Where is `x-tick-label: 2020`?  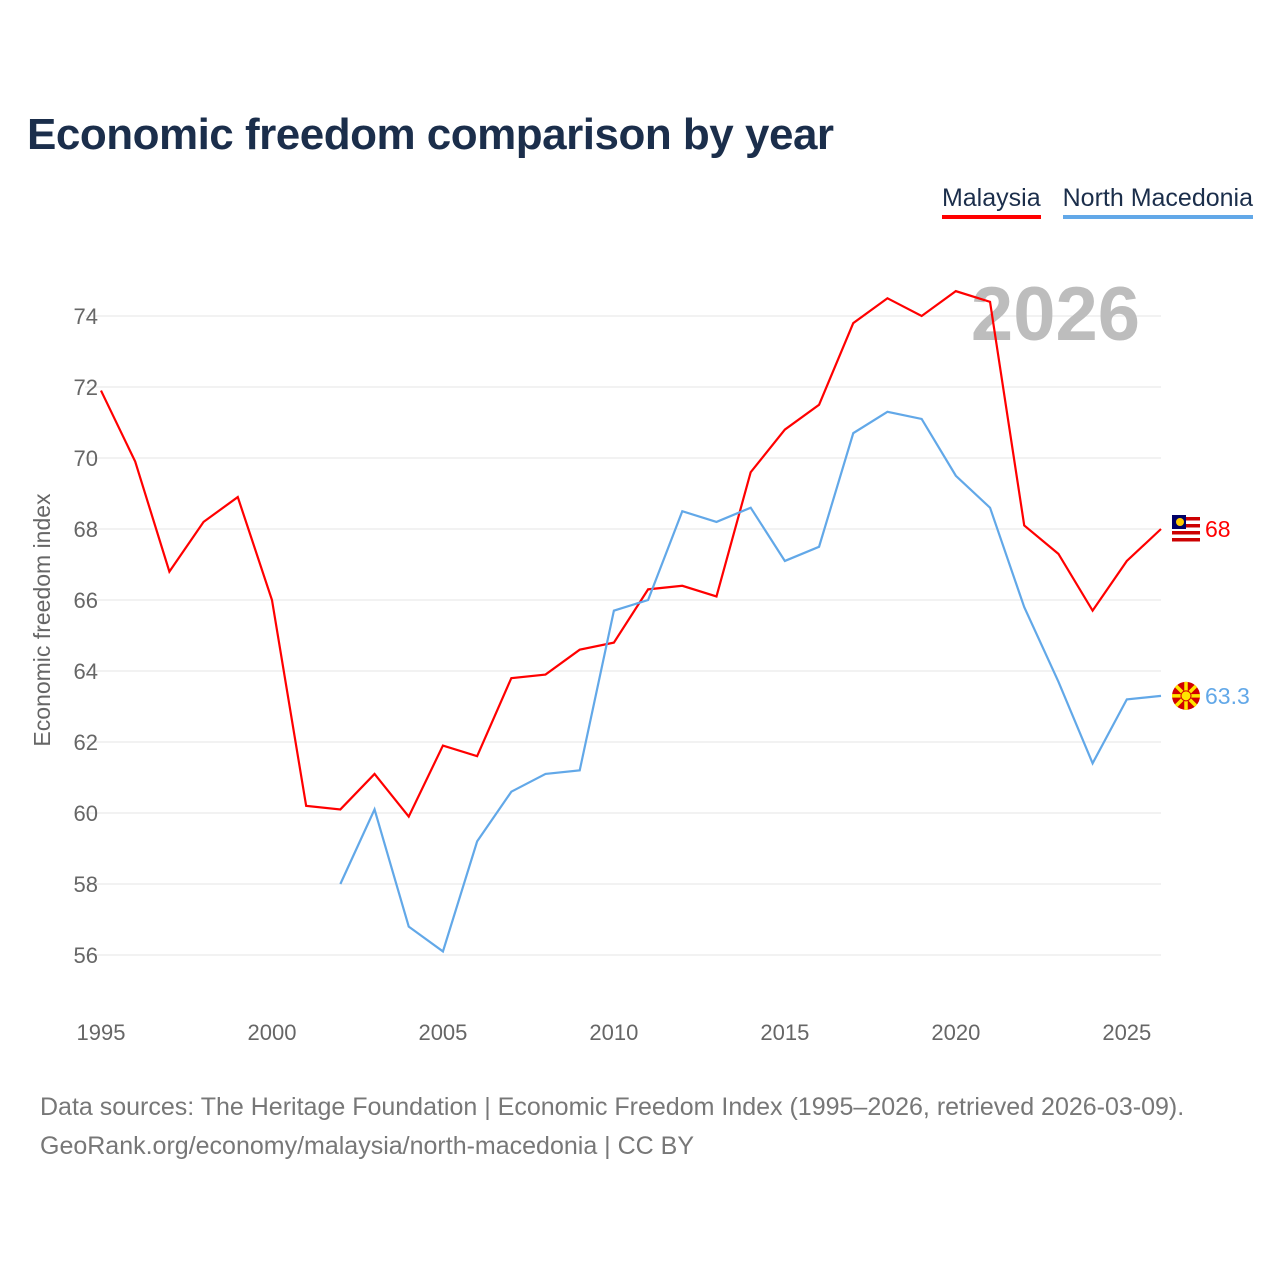
x-tick-label: 2020 is located at coordinates (955, 1032).